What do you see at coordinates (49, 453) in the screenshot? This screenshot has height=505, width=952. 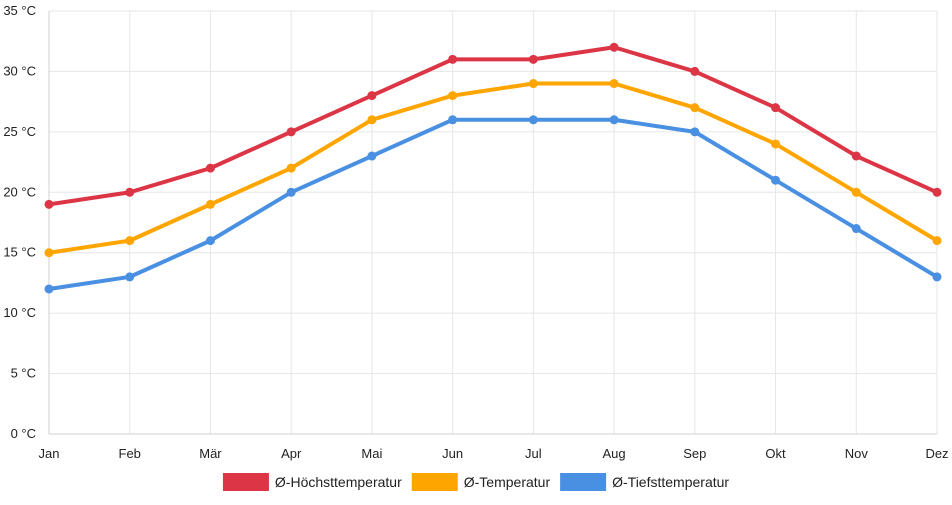 I see `x-tick-label: Jan` at bounding box center [49, 453].